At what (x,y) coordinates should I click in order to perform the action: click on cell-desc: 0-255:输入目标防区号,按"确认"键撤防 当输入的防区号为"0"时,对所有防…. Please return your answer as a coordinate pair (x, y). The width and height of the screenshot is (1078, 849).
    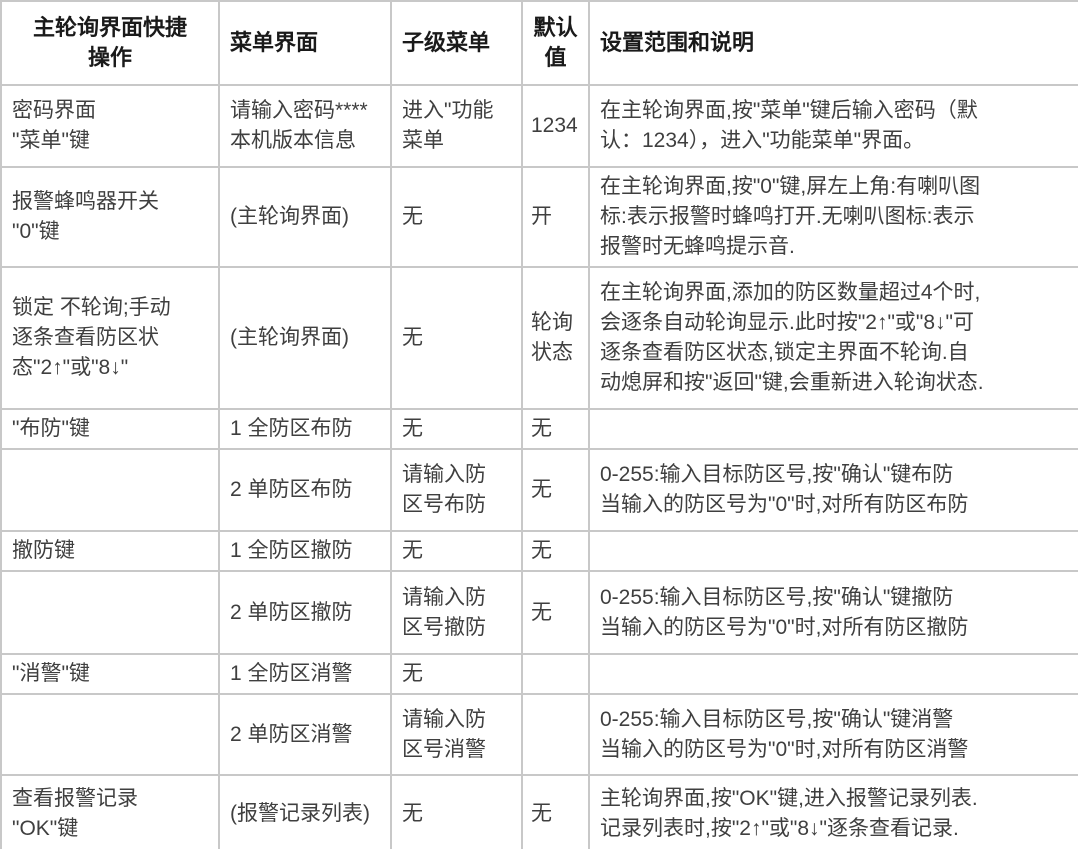
    Looking at the image, I should click on (833, 612).